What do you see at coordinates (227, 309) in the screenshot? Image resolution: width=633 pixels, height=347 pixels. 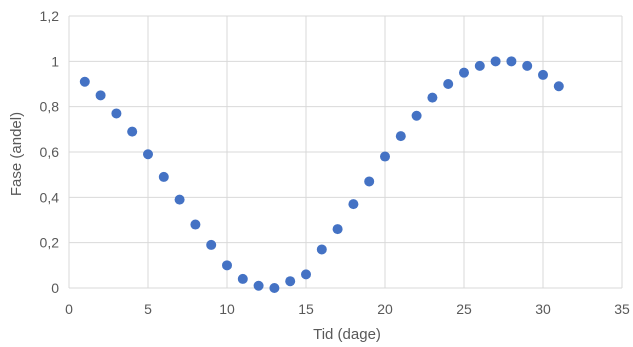 I see `x-tick-label: 10` at bounding box center [227, 309].